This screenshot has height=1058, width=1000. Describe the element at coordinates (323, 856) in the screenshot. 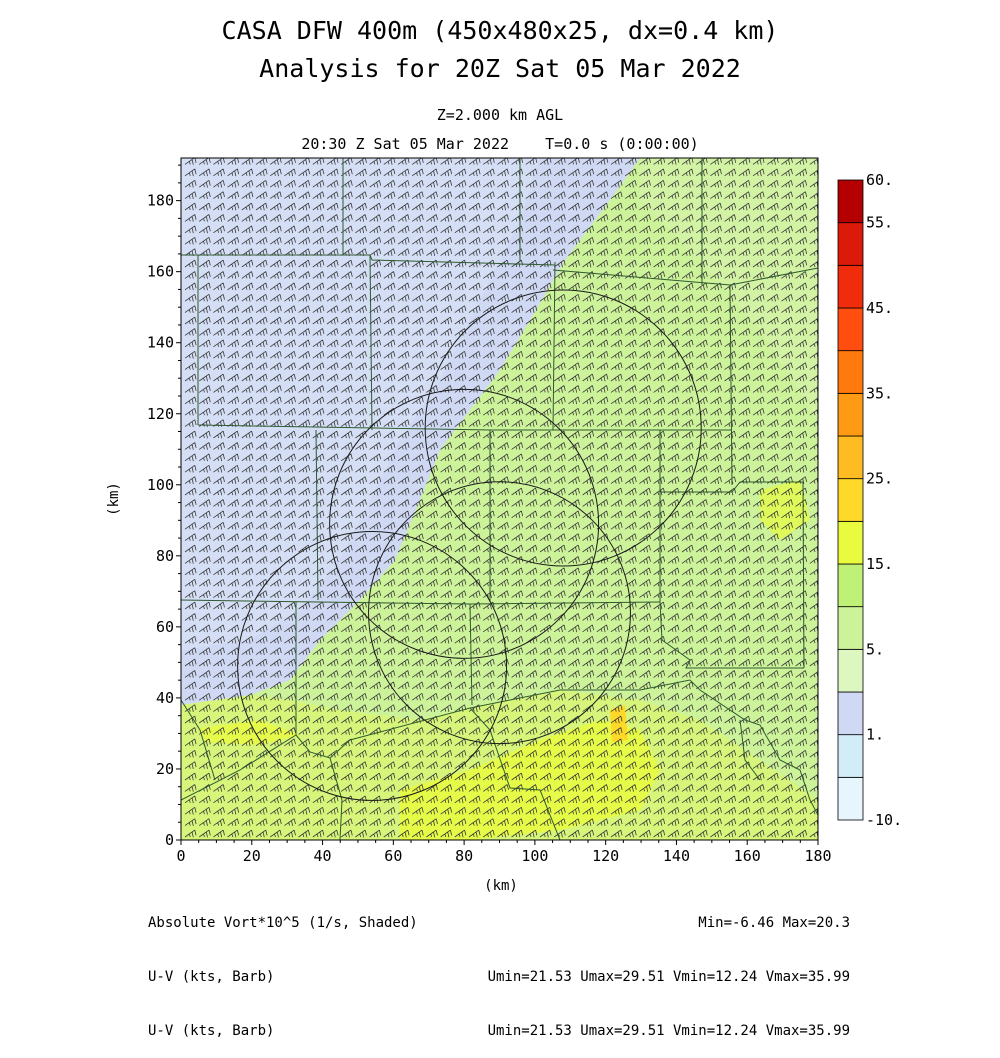

I see `x-tick-label: 40` at that location.